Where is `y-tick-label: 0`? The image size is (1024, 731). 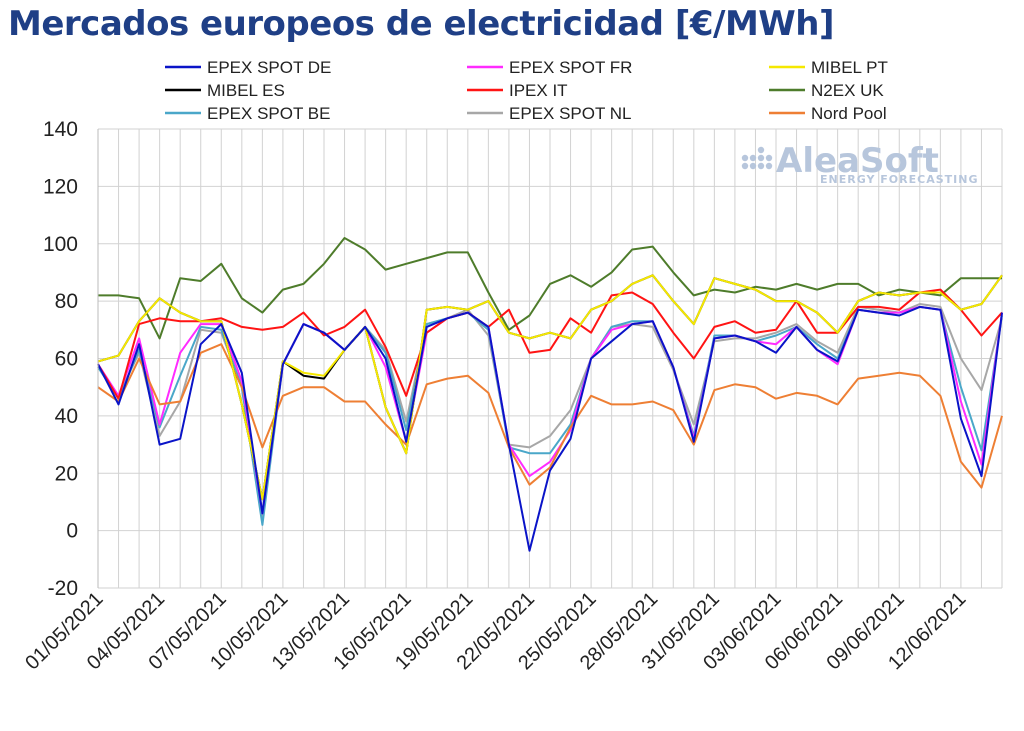 y-tick-label: 0 is located at coordinates (72, 531).